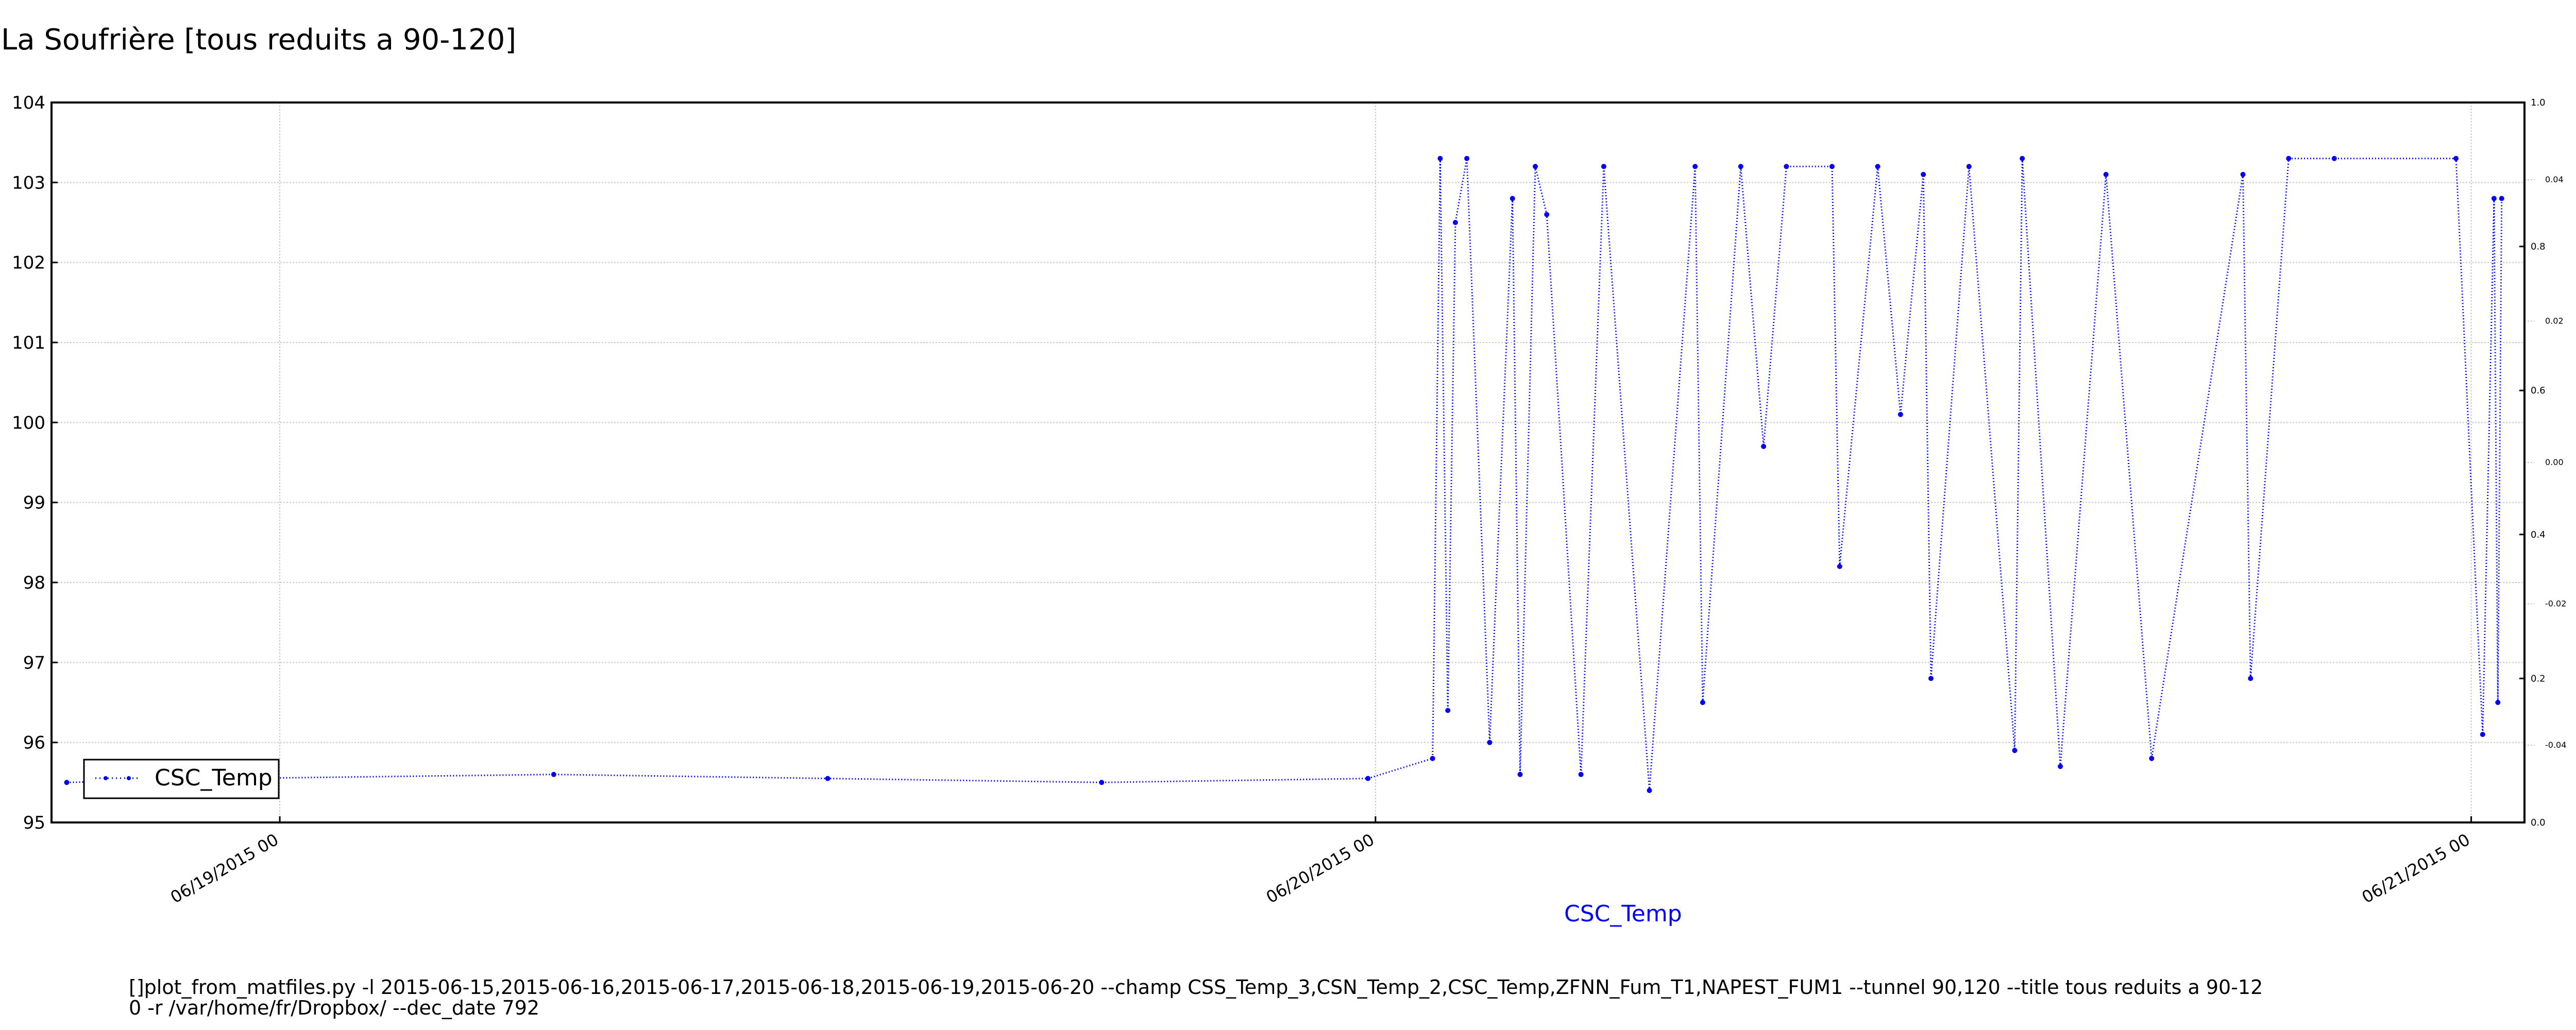 This screenshot has width=2576, height=1030. What do you see at coordinates (2538, 102) in the screenshot?
I see `right-y-tick-label: 1.0` at bounding box center [2538, 102].